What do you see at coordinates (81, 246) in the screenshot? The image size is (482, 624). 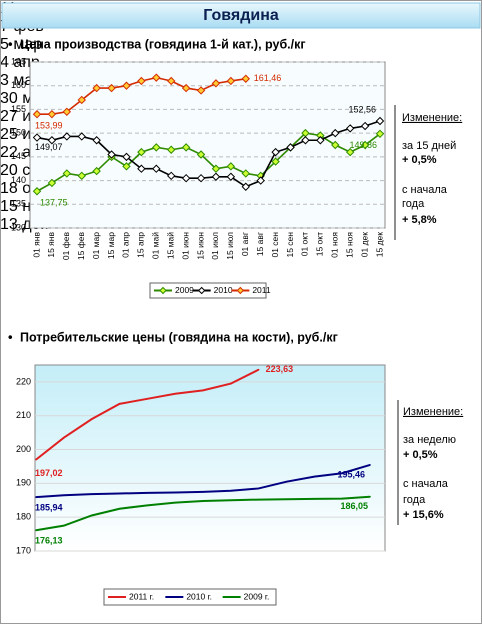 I see `x-tick-label: 15 фев` at bounding box center [81, 246].